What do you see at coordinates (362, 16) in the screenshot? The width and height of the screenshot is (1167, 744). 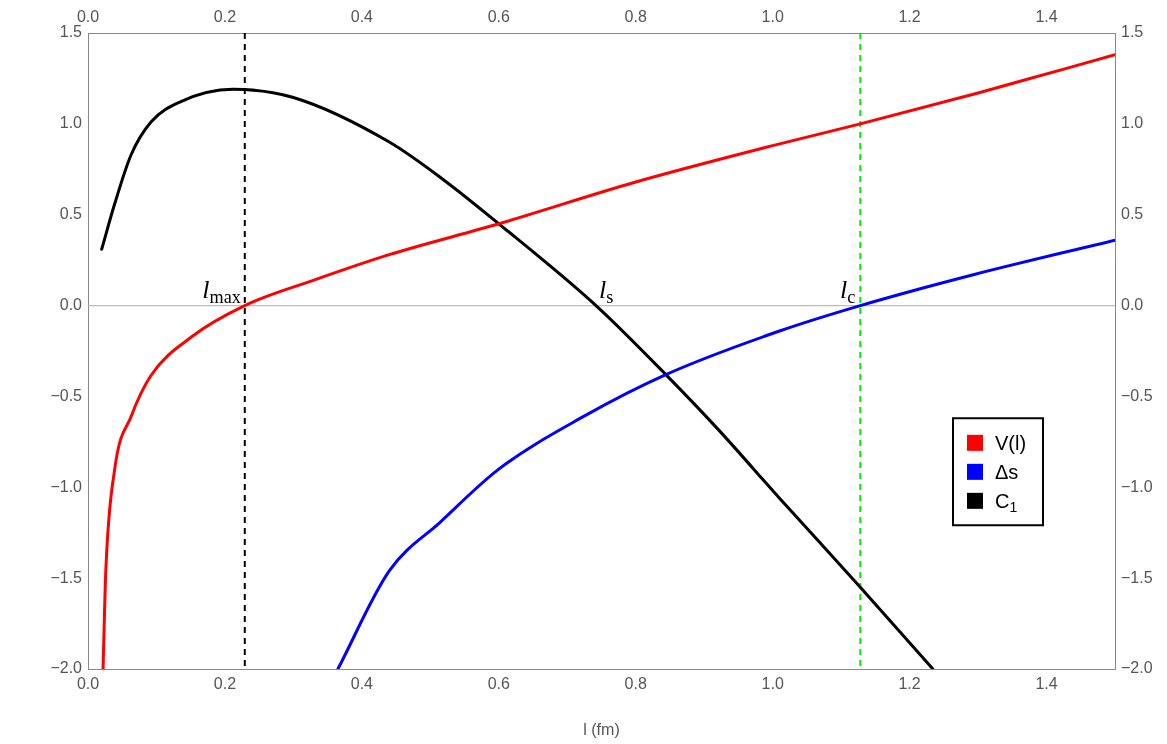 I see `x-tick-label: 0.4` at bounding box center [362, 16].